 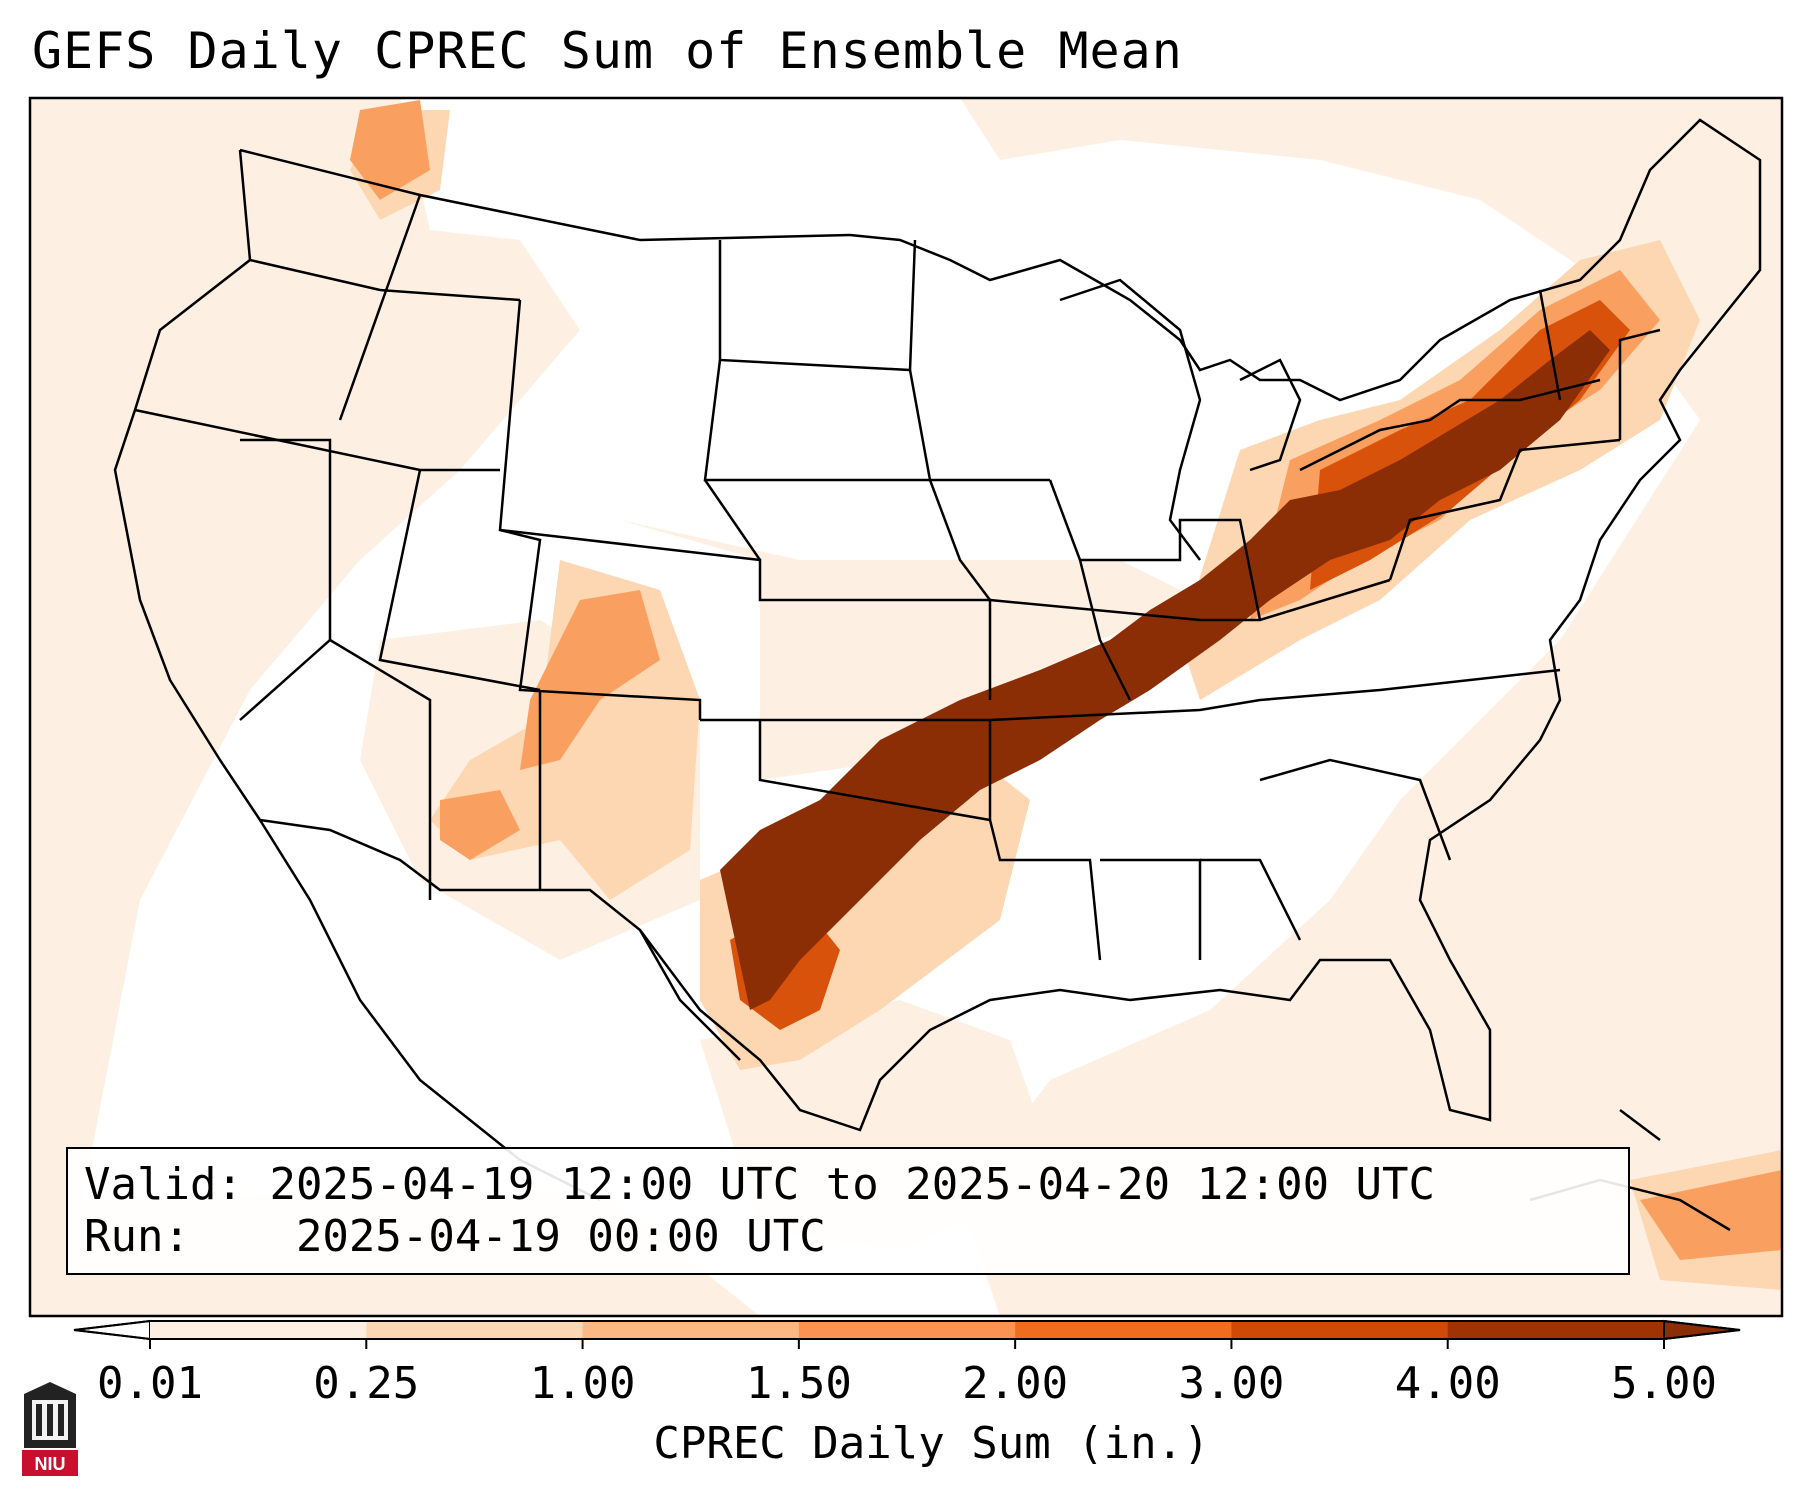 What do you see at coordinates (366, 1383) in the screenshot?
I see `colorbar-tick-label: 0.25` at bounding box center [366, 1383].